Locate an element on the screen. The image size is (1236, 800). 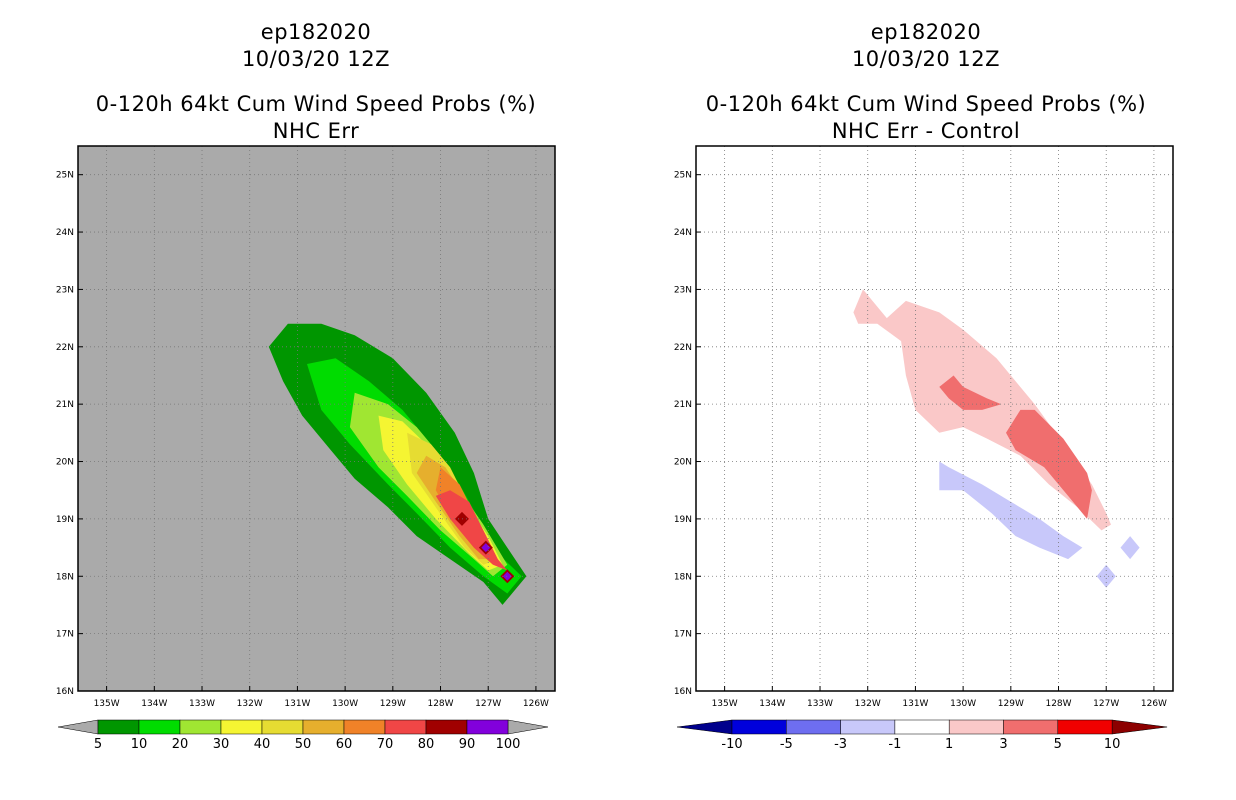
left-lon-label: 132W is located at coordinates (250, 704).